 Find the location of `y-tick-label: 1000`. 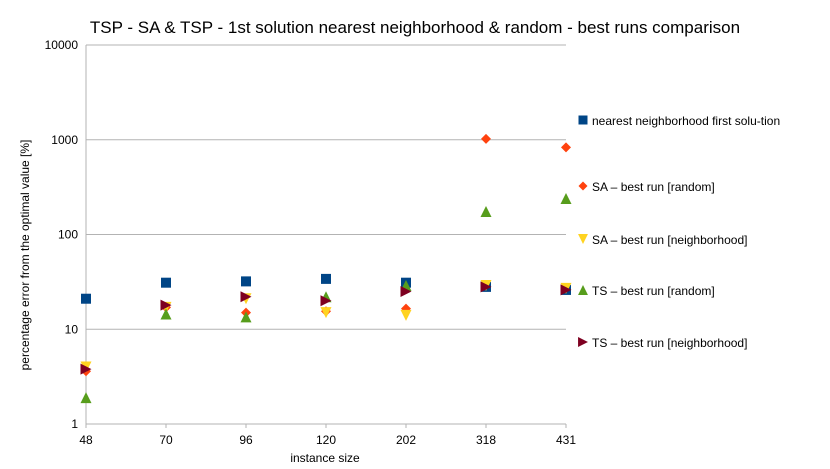

y-tick-label: 1000 is located at coordinates (64, 140).